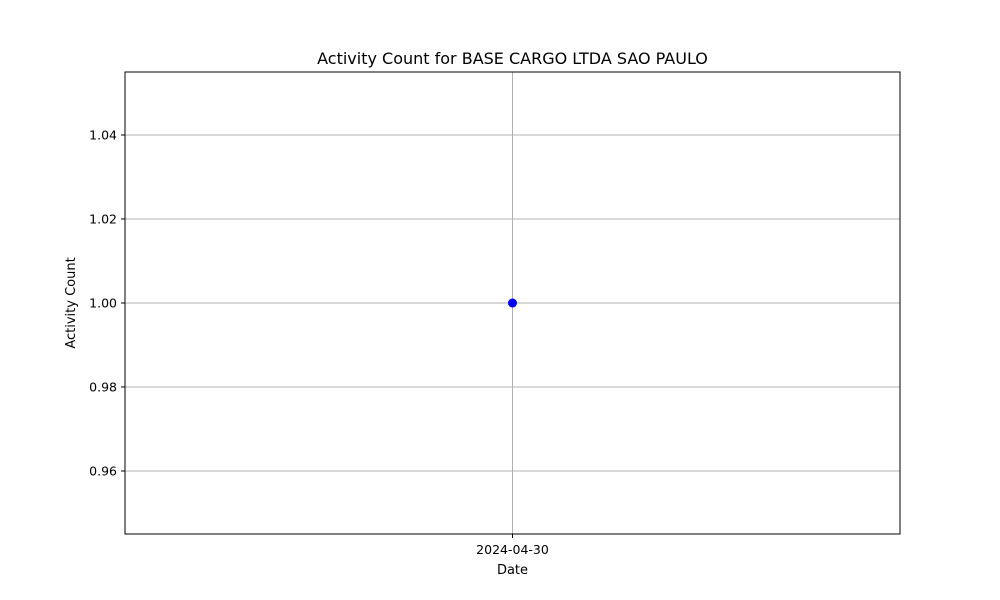  Describe the element at coordinates (71, 302) in the screenshot. I see `y-axis-label: Activity Count` at that location.